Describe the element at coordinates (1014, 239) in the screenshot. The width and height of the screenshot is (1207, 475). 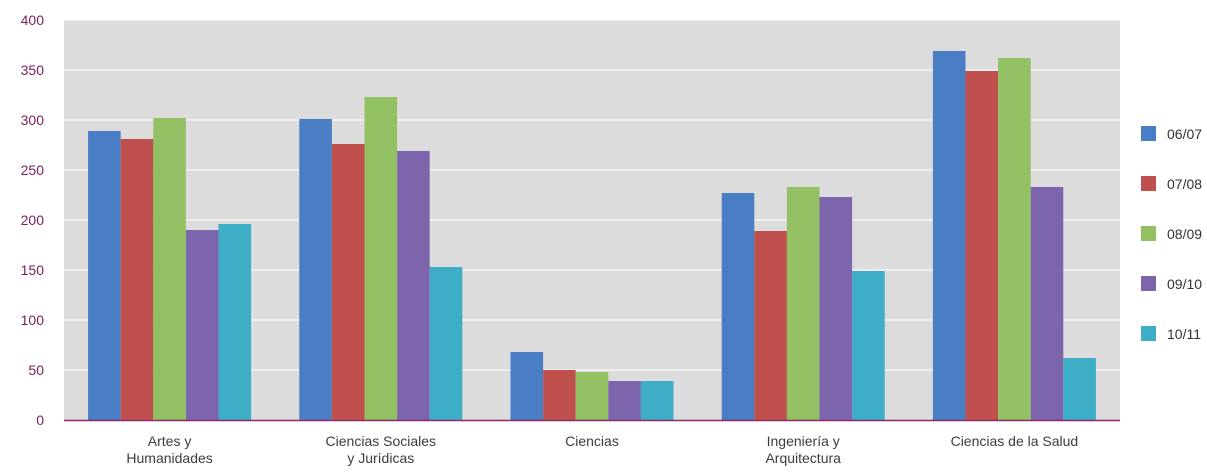
I see `bar-08-09-cat4` at that location.